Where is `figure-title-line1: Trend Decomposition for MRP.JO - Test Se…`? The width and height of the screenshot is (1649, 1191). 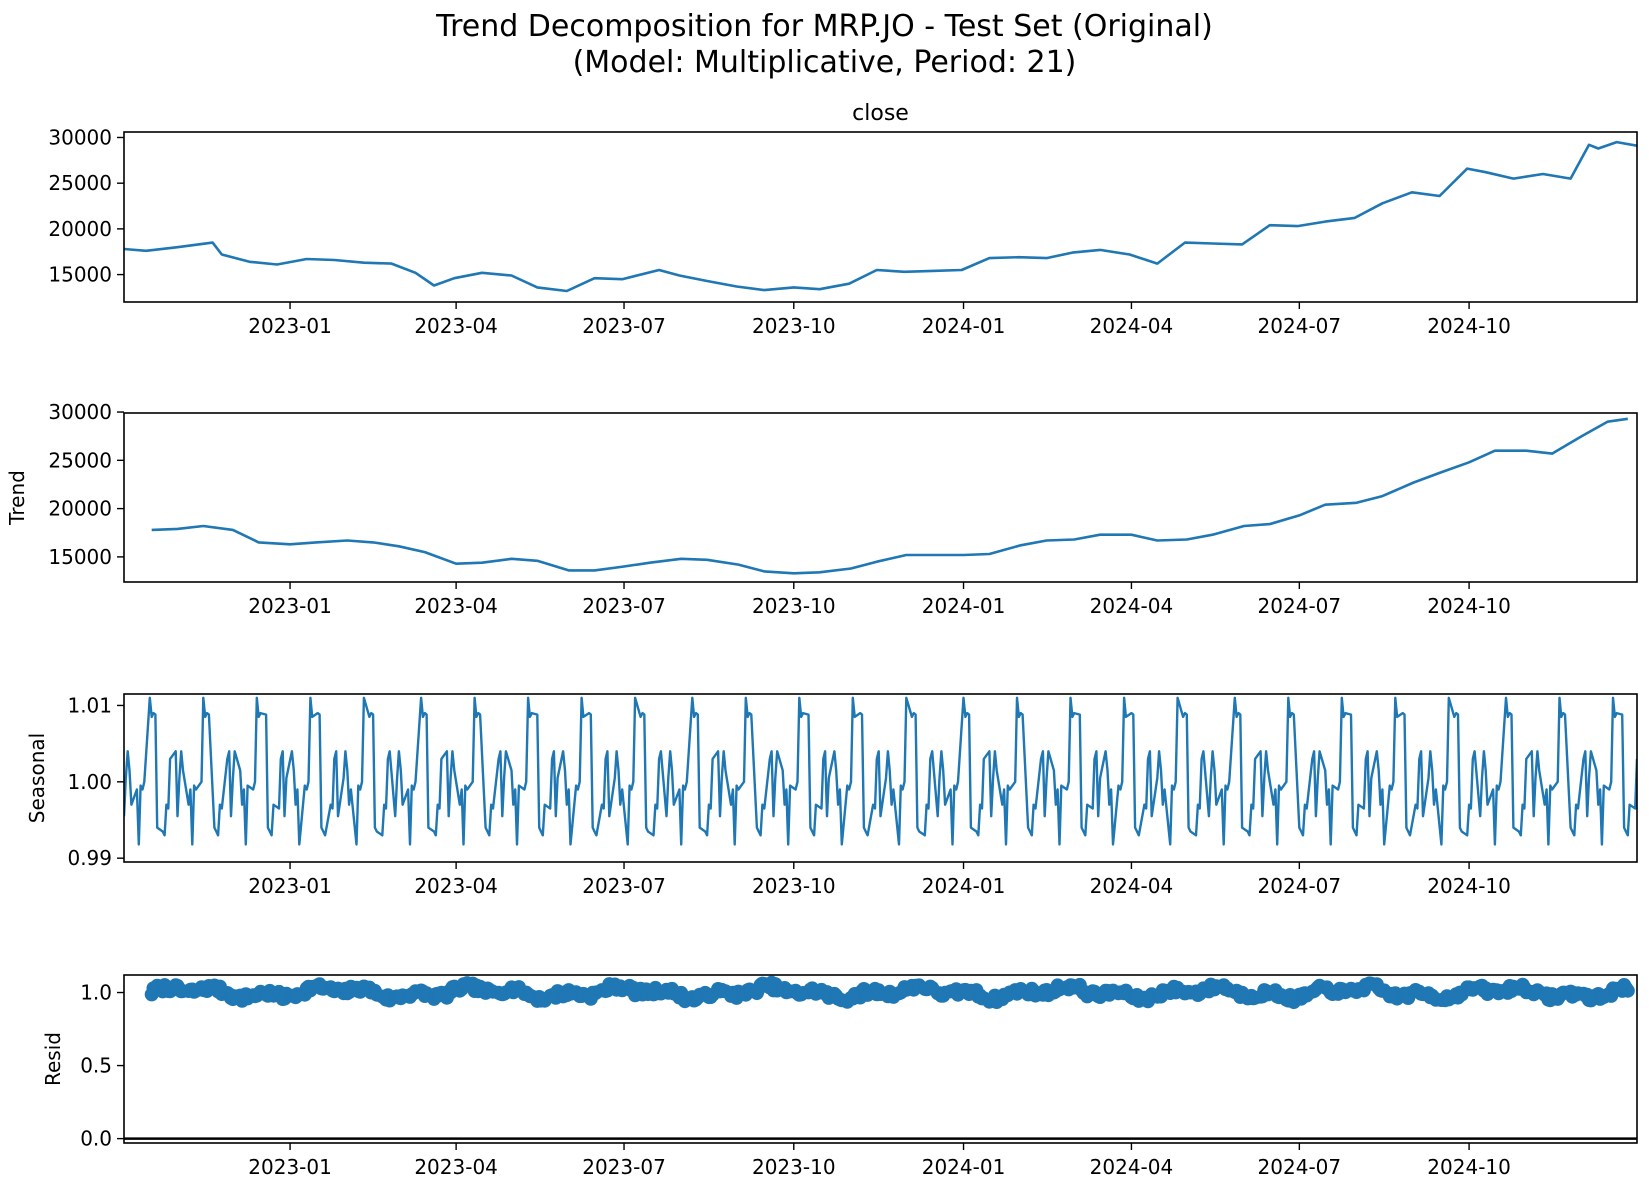
figure-title-line1: Trend Decomposition for MRP.JO - Test Se… is located at coordinates (824, 26).